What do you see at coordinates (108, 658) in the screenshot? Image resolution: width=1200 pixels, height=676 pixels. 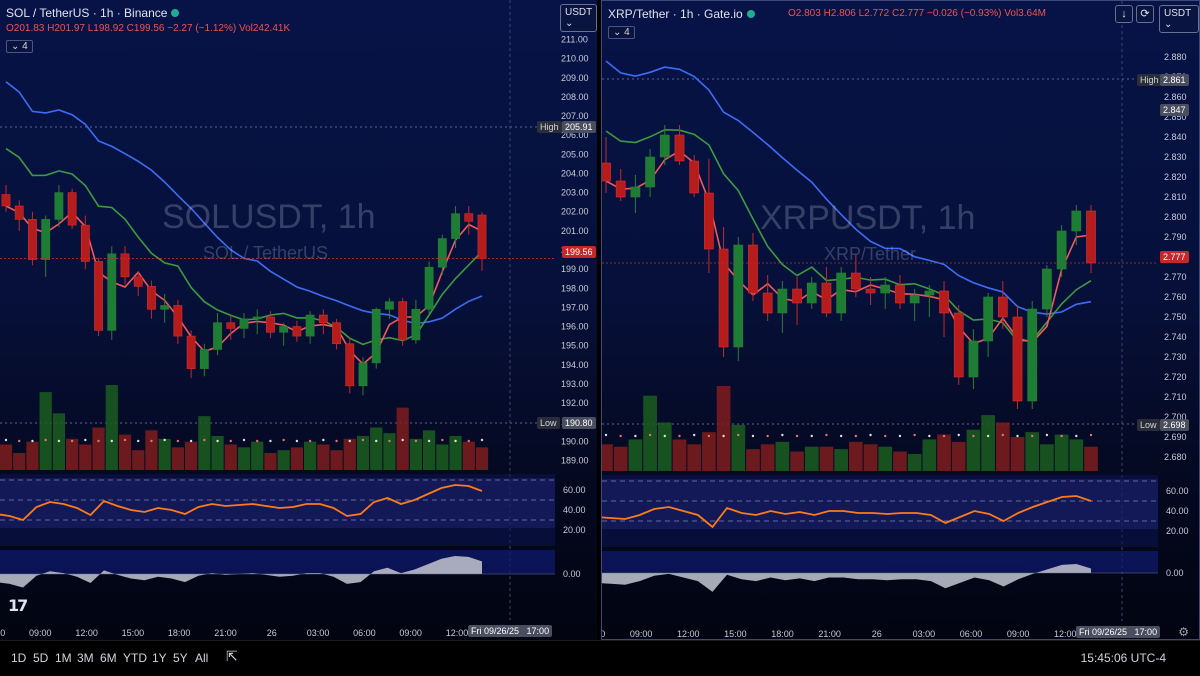 I see `timeframe-6m: 6M` at bounding box center [108, 658].